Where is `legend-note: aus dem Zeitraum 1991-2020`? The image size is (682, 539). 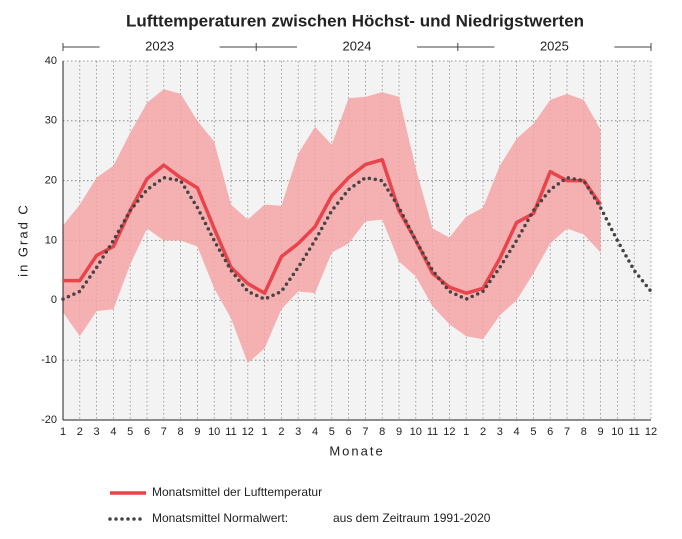 legend-note: aus dem Zeitraum 1991-2020 is located at coordinates (412, 518).